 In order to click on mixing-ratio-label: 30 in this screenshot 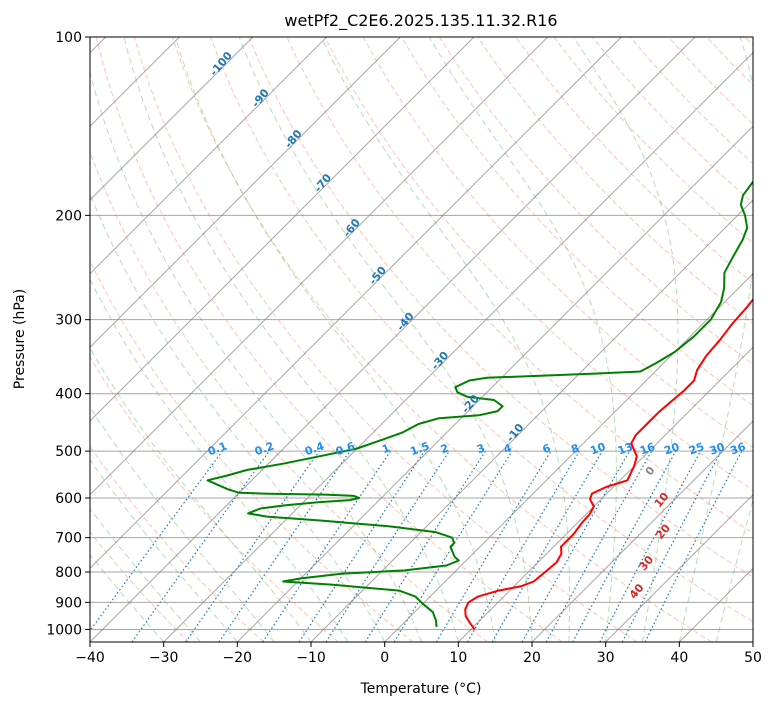, I will do `click(717, 449)`.